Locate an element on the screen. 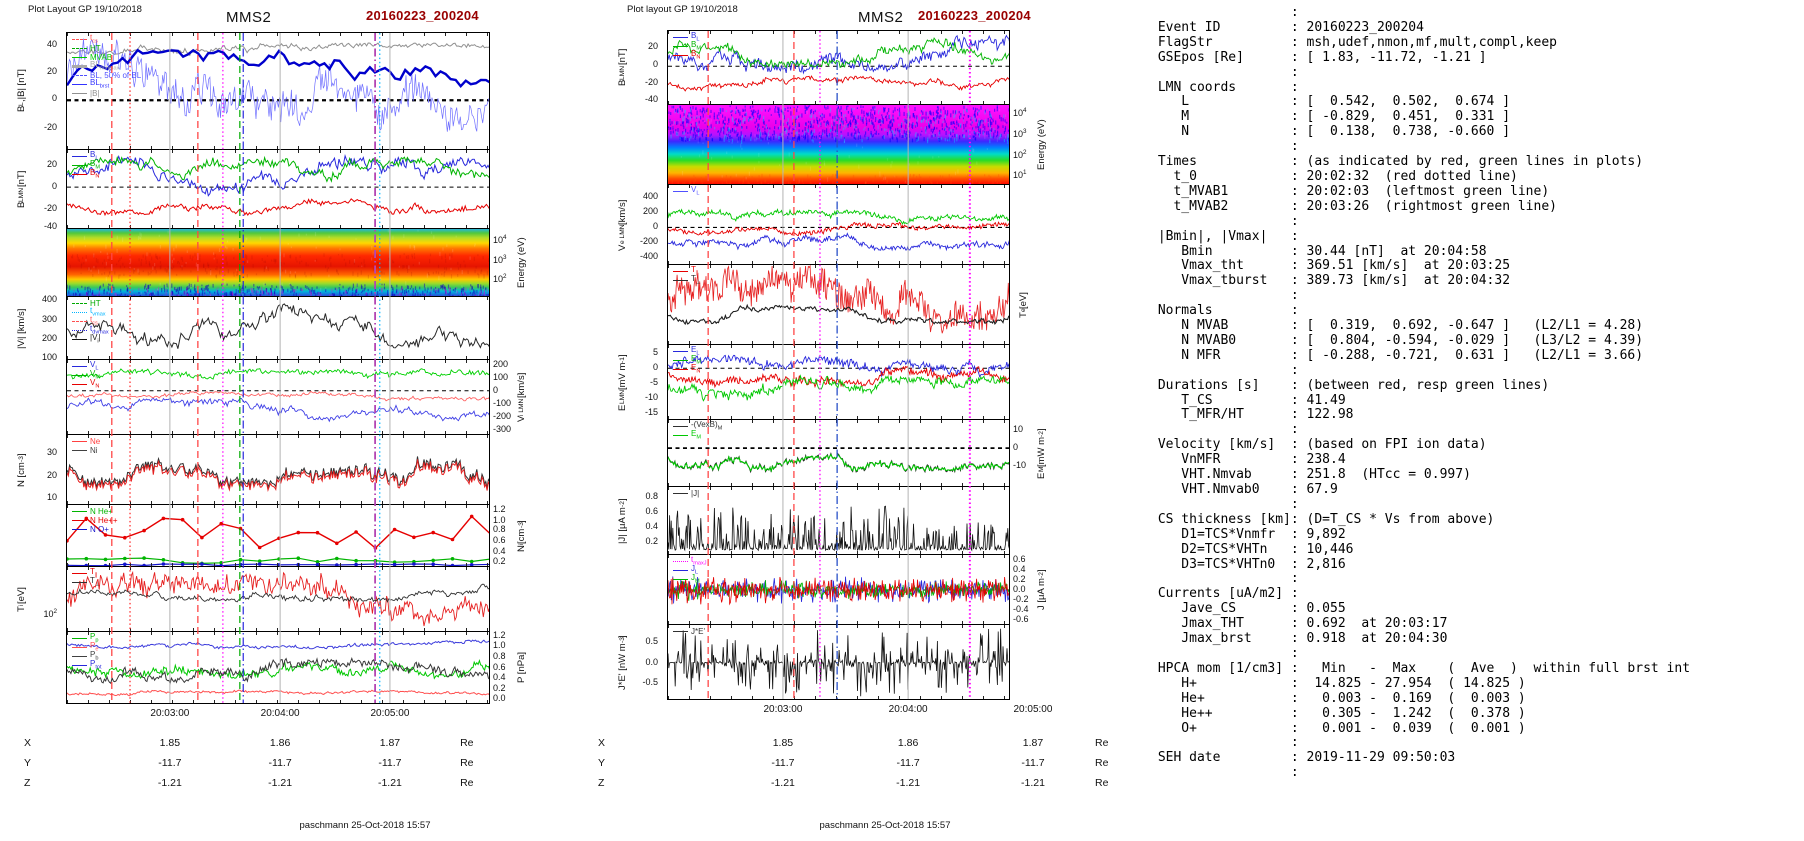  plot-footer: paschmann 25-Oct-2018 15:57 is located at coordinates (365, 825).